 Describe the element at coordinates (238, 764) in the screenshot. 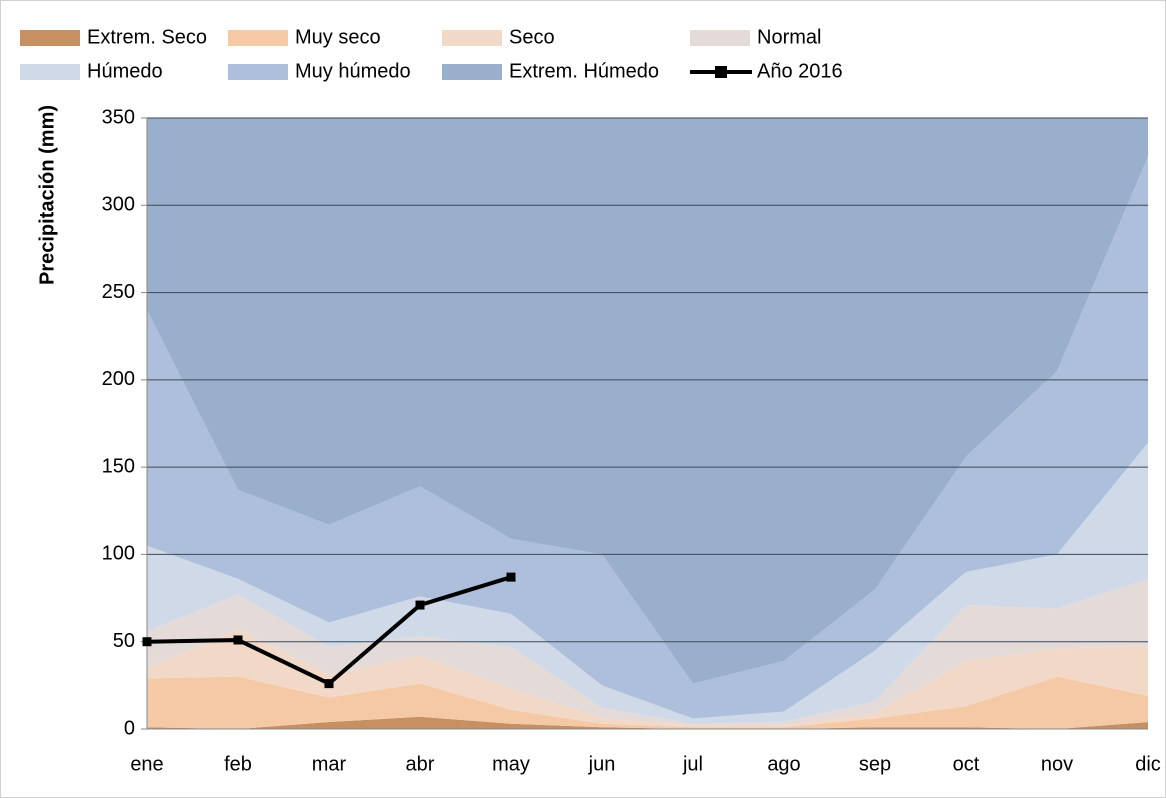

I see `x-tick-label: feb` at that location.